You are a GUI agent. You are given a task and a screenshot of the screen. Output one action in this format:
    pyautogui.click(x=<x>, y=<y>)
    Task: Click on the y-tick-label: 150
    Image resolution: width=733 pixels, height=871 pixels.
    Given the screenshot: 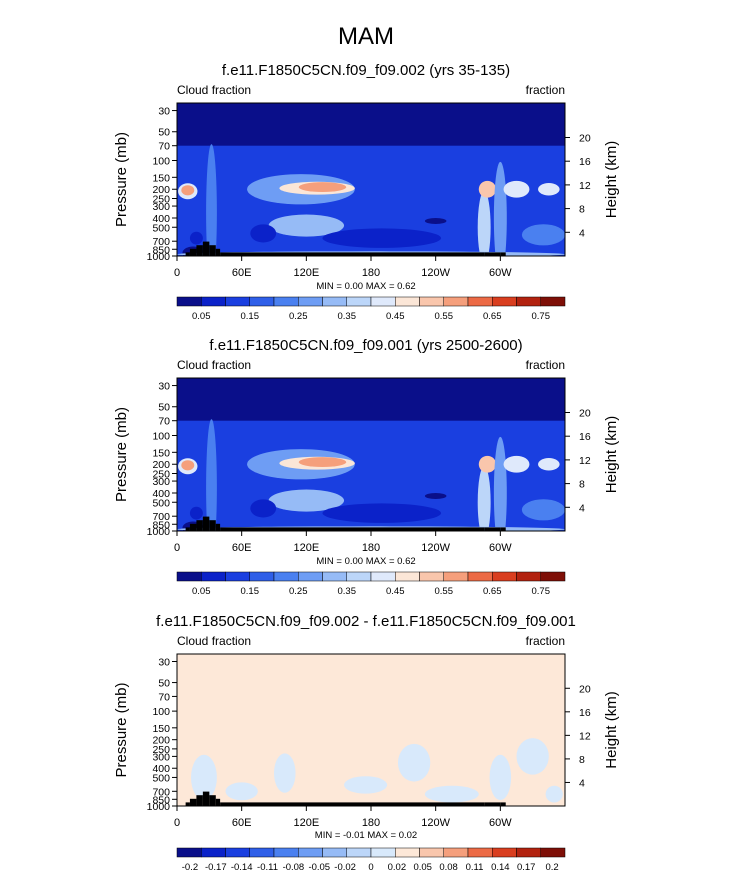 What is the action you would take?
    pyautogui.click(x=161, y=729)
    